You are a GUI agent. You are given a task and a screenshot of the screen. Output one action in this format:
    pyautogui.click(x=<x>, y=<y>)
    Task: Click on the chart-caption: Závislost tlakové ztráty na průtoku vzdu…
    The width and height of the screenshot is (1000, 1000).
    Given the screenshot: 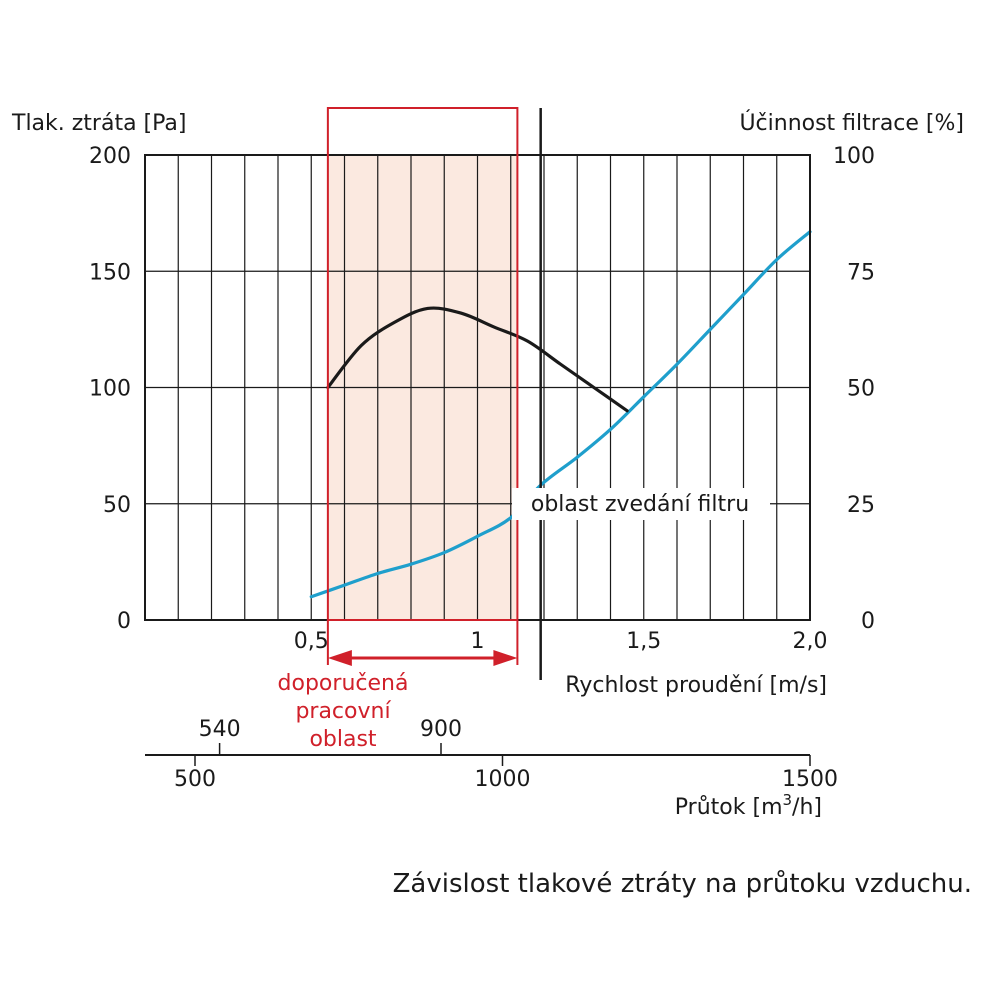 What is the action you would take?
    pyautogui.click(x=682, y=884)
    